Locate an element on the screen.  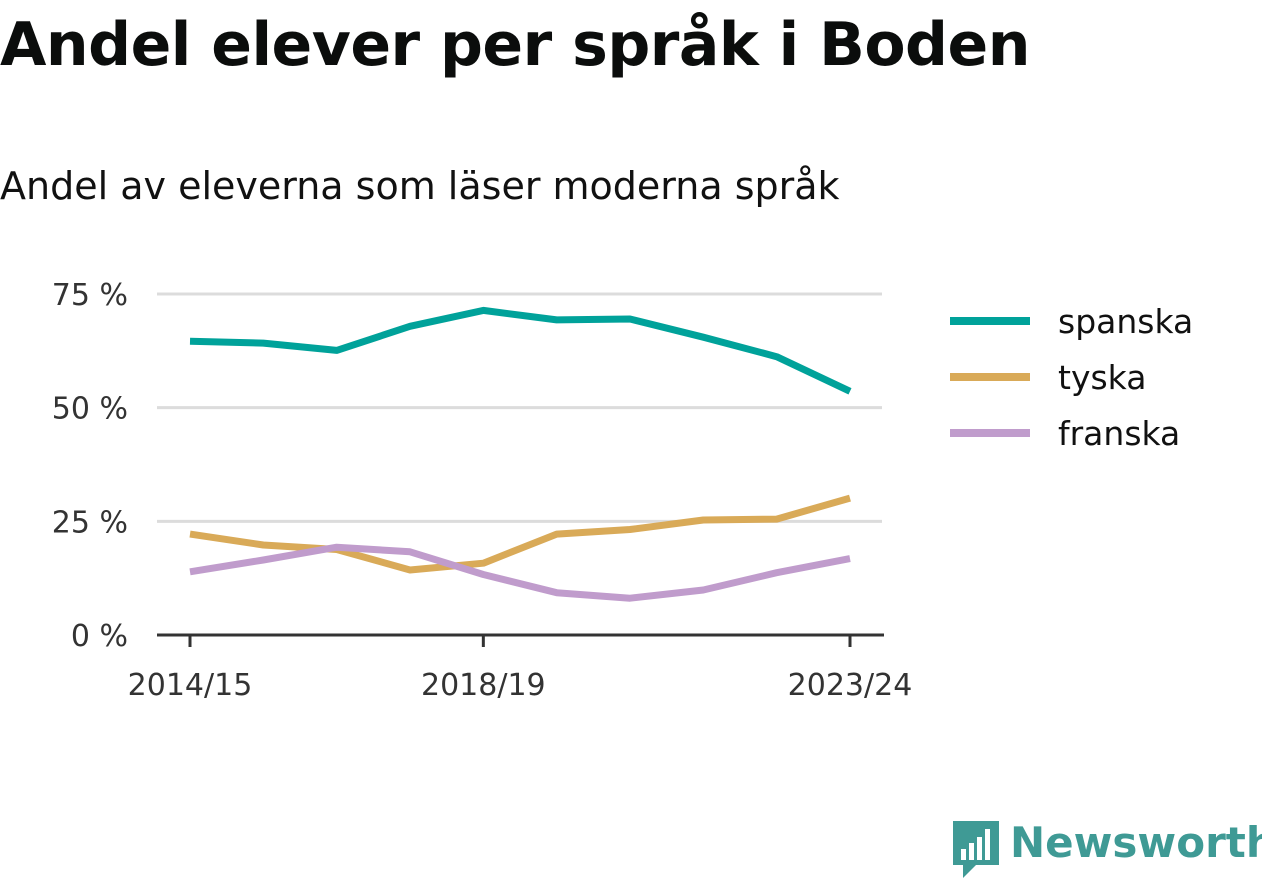
legend-label-tyska: tyska is located at coordinates (1102, 377).